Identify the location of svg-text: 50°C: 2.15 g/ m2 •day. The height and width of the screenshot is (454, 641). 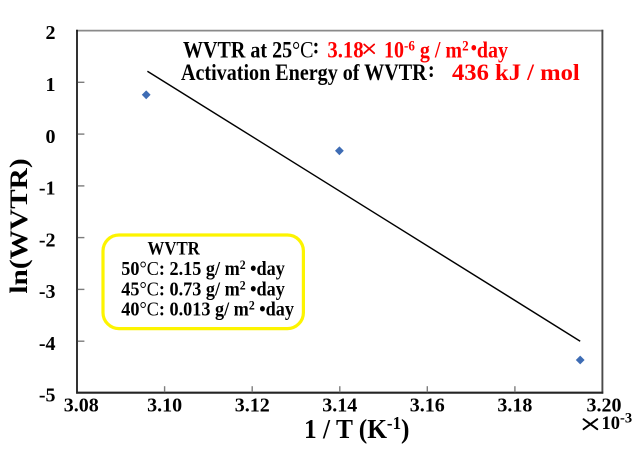
(203, 268).